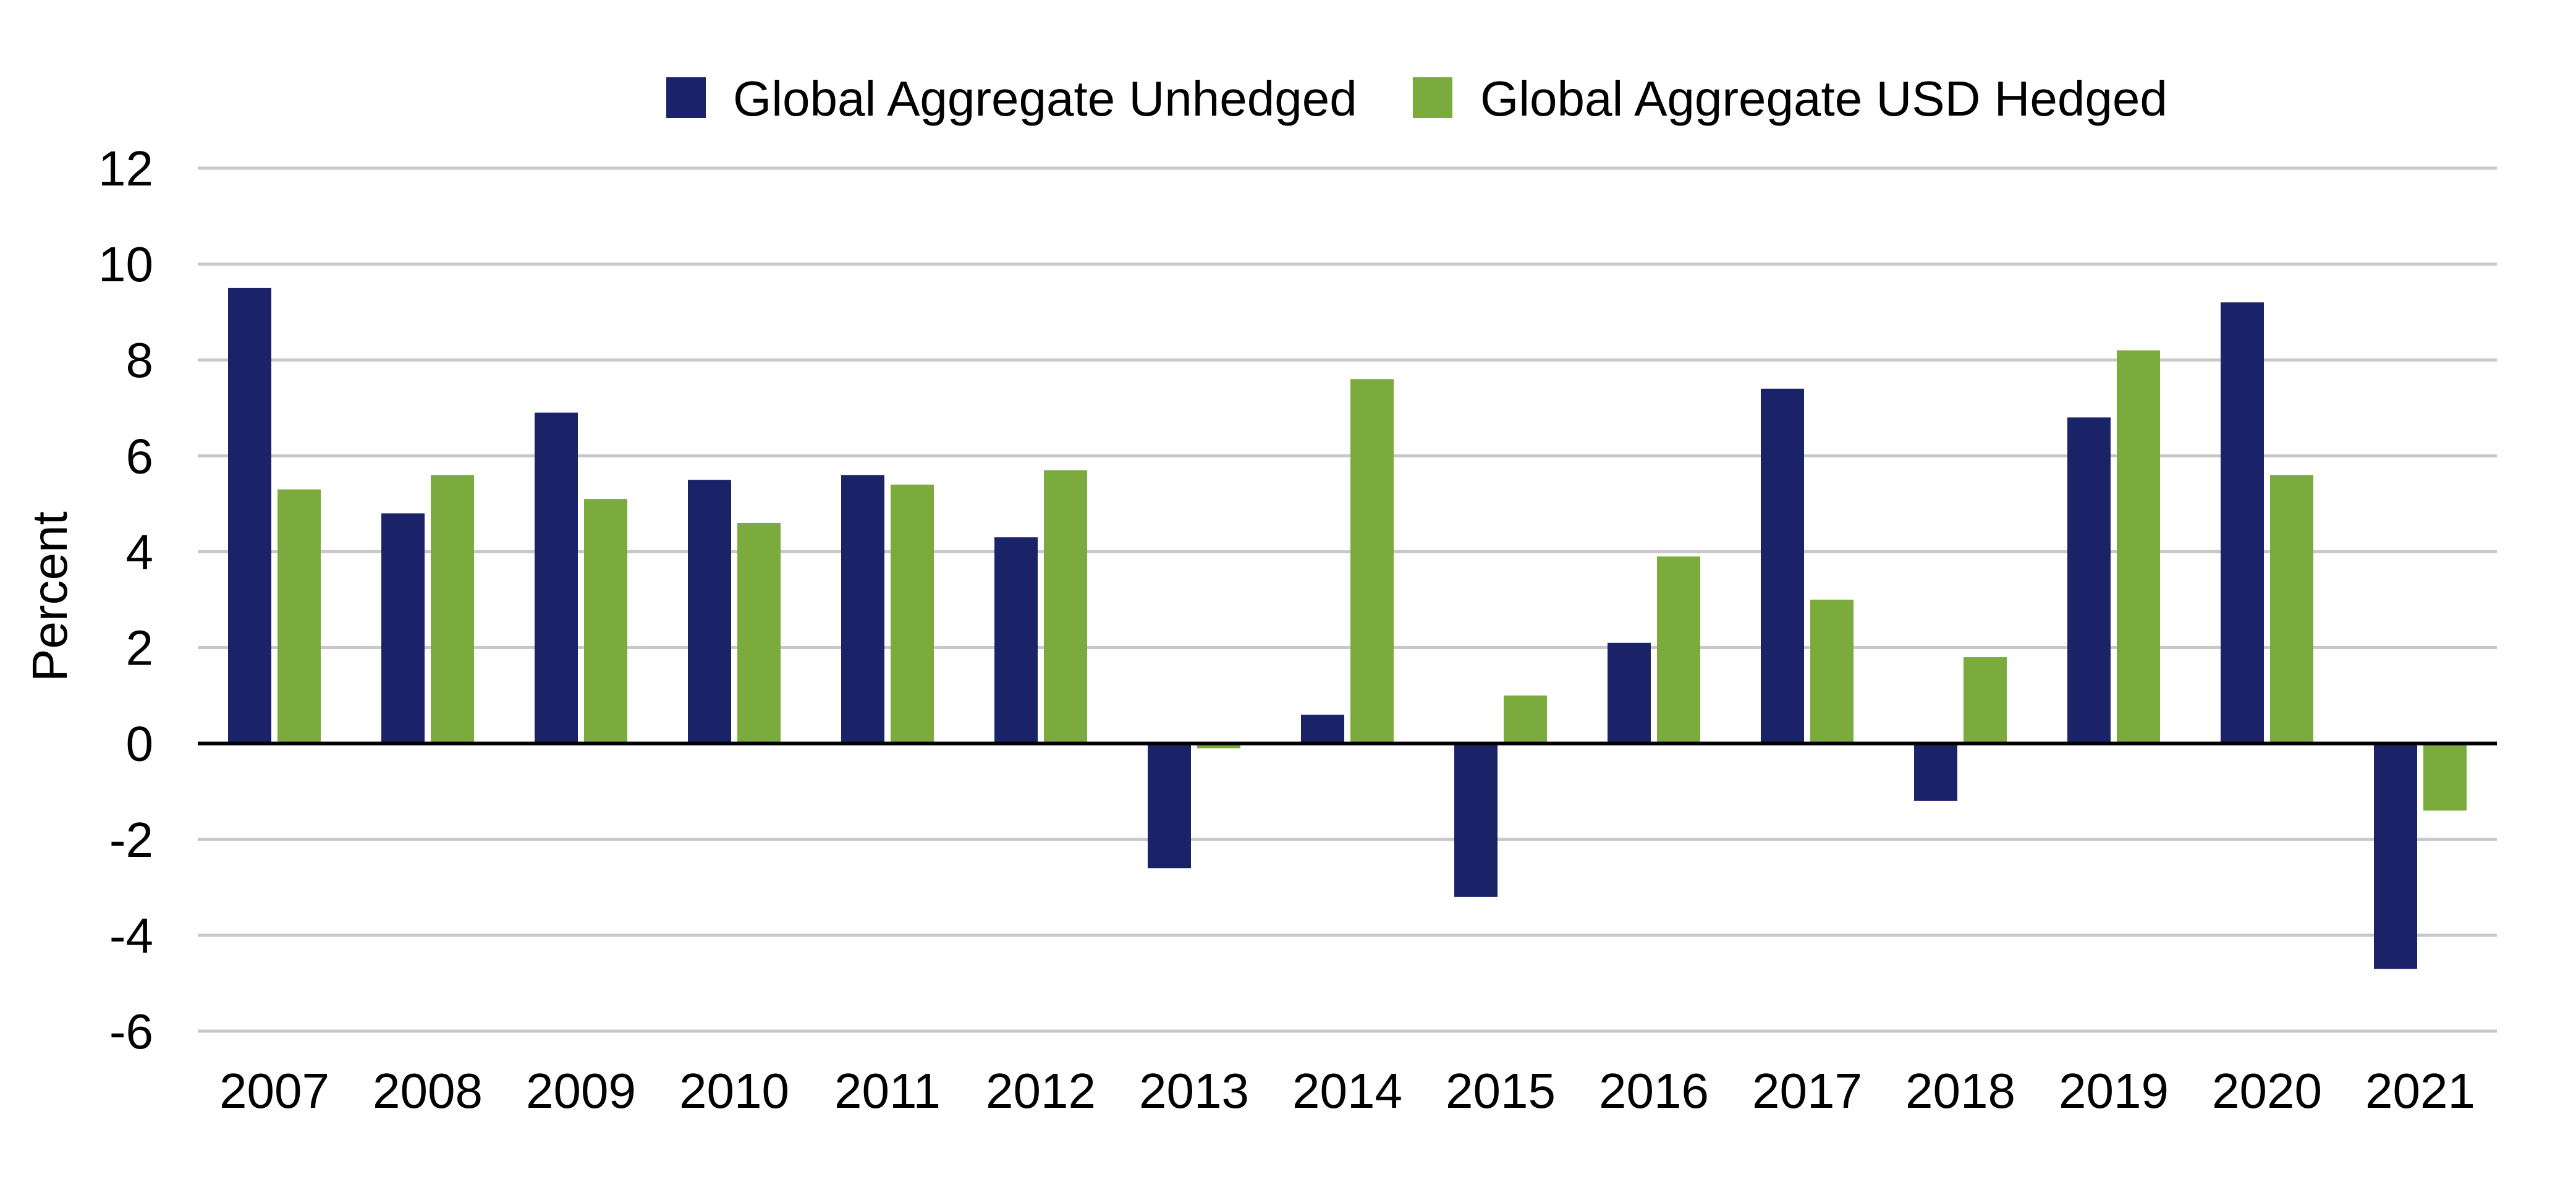 This screenshot has width=2576, height=1182. What do you see at coordinates (686, 97) in the screenshot?
I see `legend-swatch-unhedged` at bounding box center [686, 97].